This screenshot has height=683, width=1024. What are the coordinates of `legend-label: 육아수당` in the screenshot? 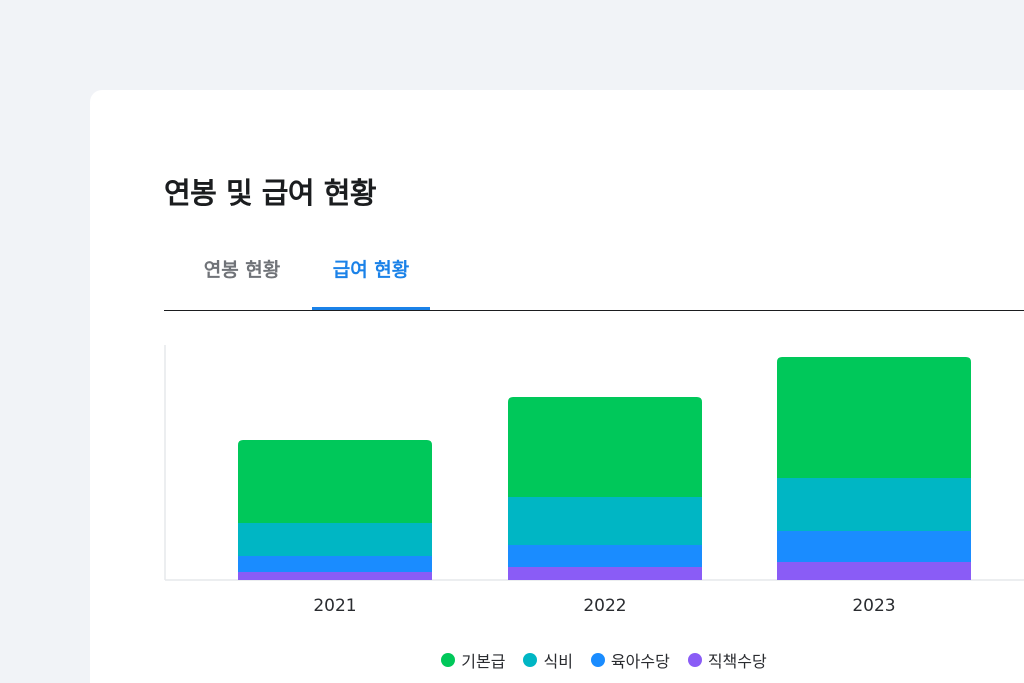 It's located at (640, 661).